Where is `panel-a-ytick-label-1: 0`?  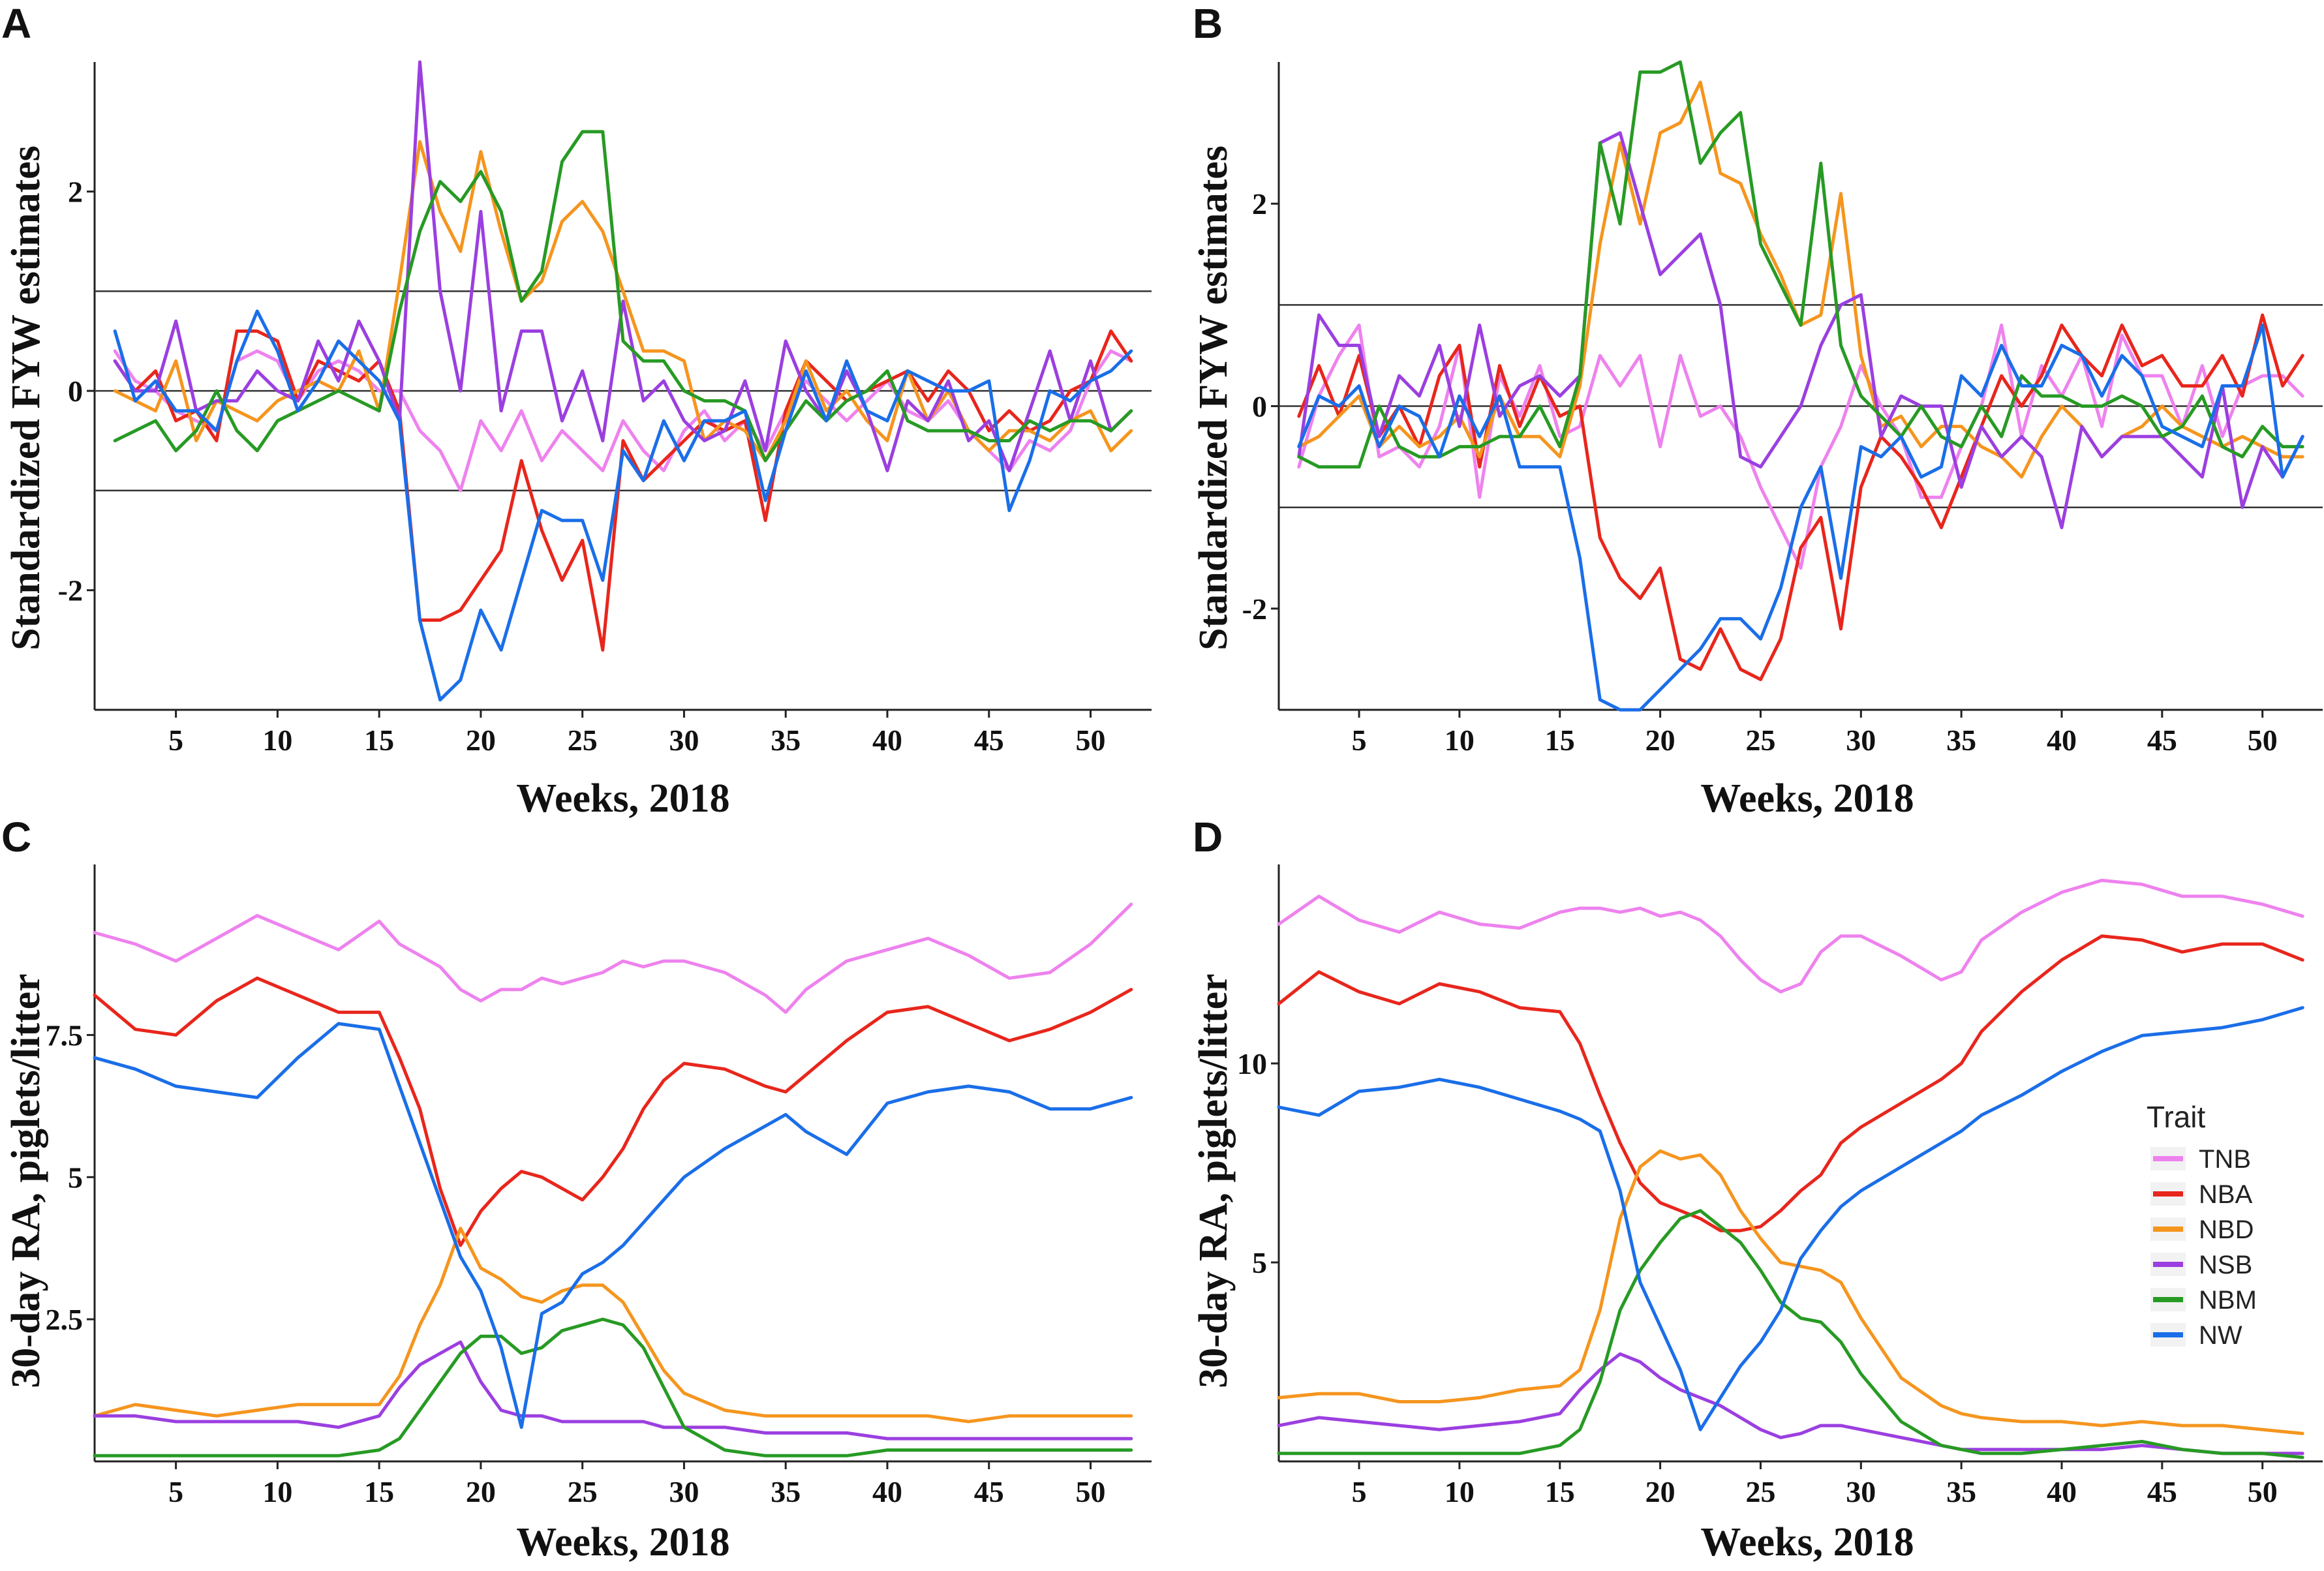
panel-a-ytick-label-1: 0 is located at coordinates (75, 391).